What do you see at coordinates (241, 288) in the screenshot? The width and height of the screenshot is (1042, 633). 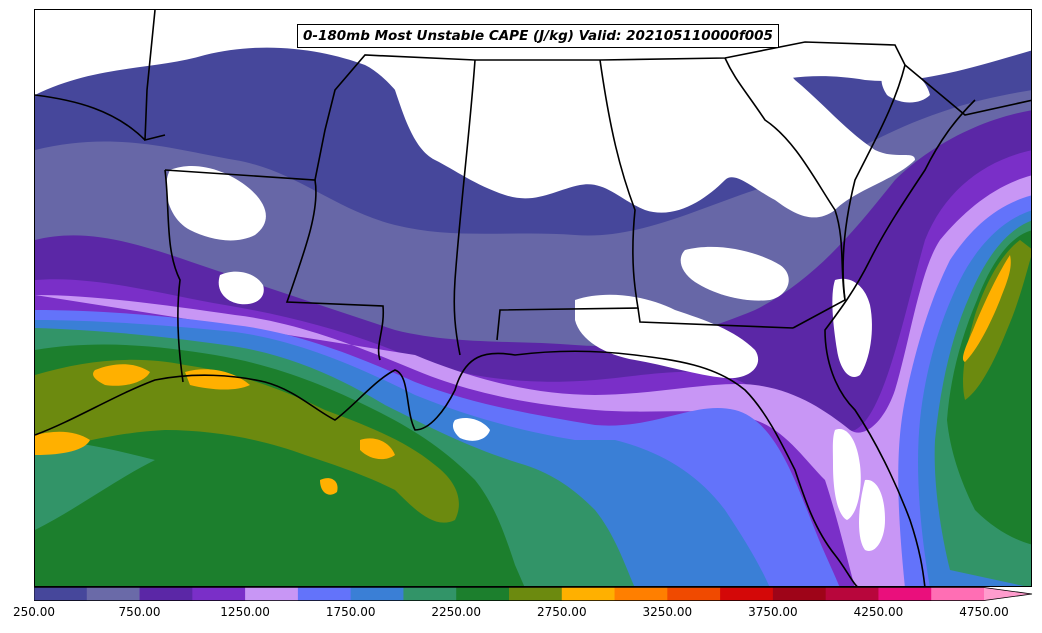 I see `white-region-ar` at bounding box center [241, 288].